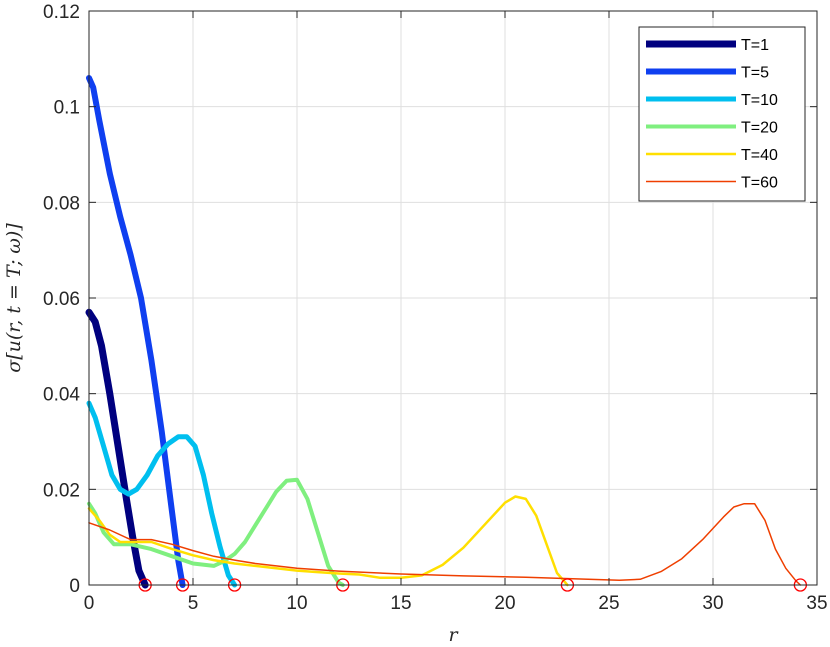 The height and width of the screenshot is (647, 830). What do you see at coordinates (61, 395) in the screenshot?
I see `y-tick-label: 0.04` at bounding box center [61, 395].